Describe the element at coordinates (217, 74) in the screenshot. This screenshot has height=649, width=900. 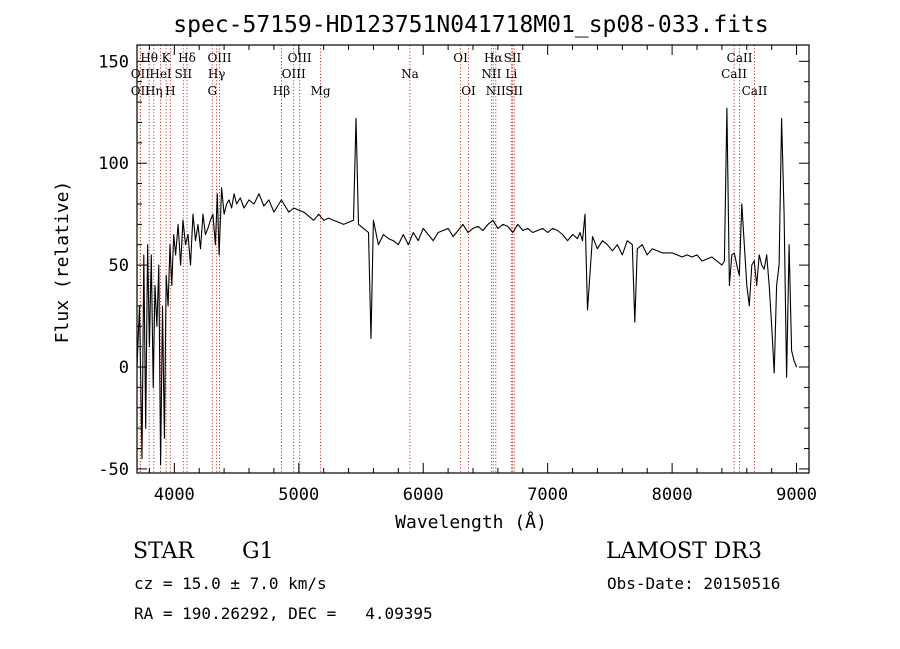
I see `spectral-line-label: Hγ` at that location.